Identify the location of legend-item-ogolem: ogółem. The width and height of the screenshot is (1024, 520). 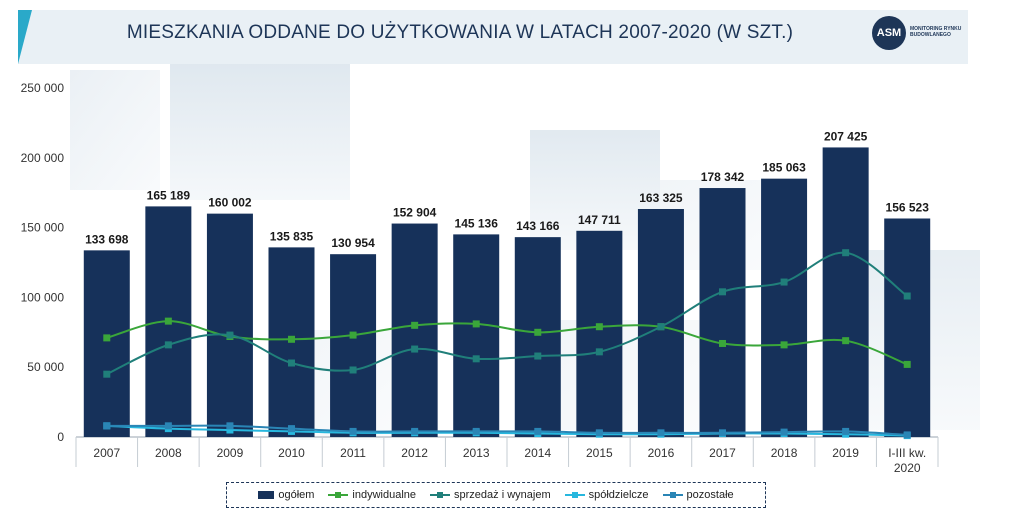
(286, 495).